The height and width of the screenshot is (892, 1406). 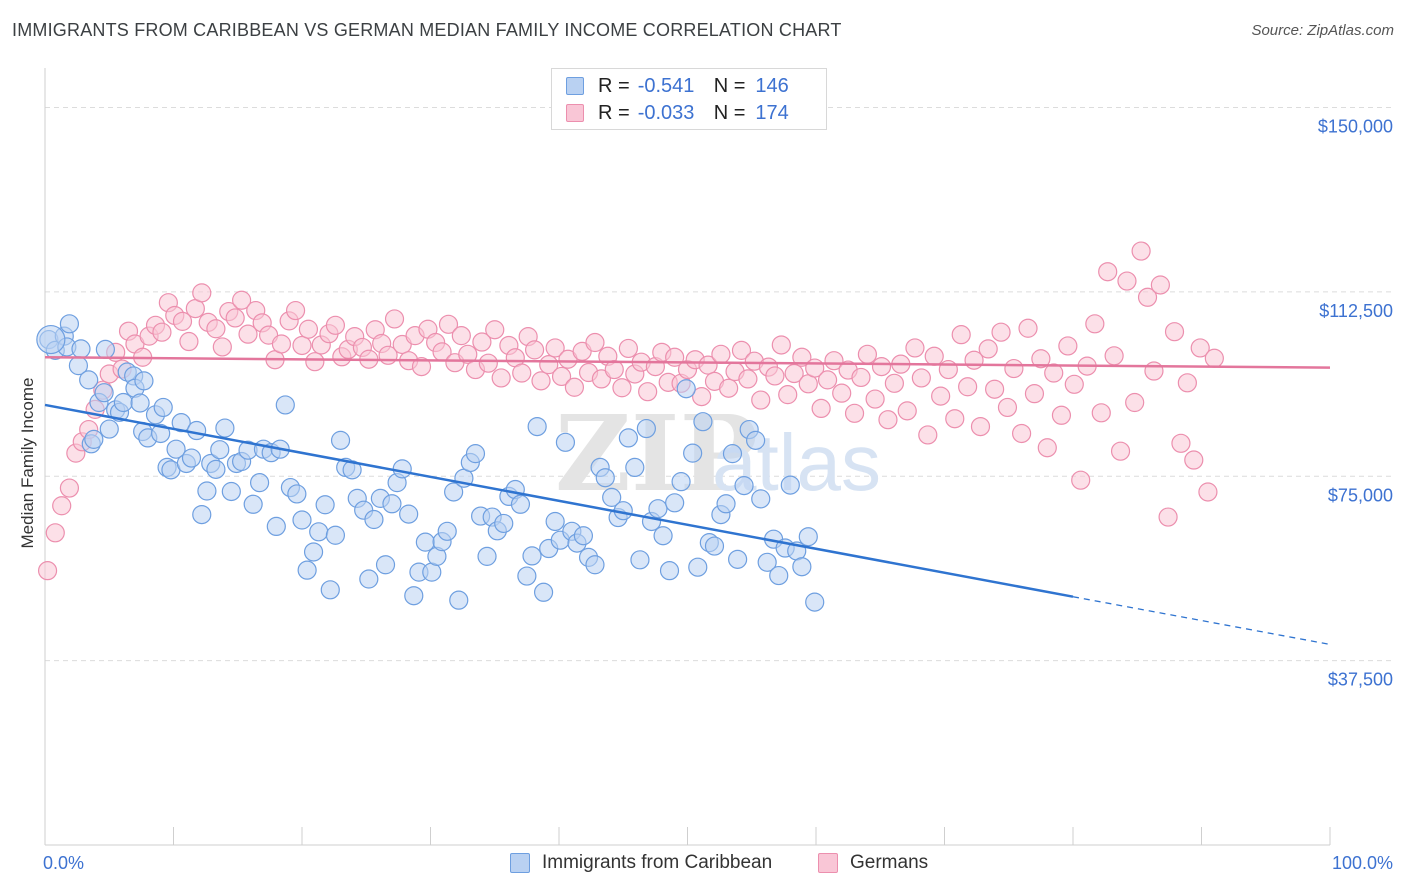 What do you see at coordinates (657, 862) in the screenshot?
I see `bottom-legend-label-caribbean: Immigrants from Caribbean` at bounding box center [657, 862].